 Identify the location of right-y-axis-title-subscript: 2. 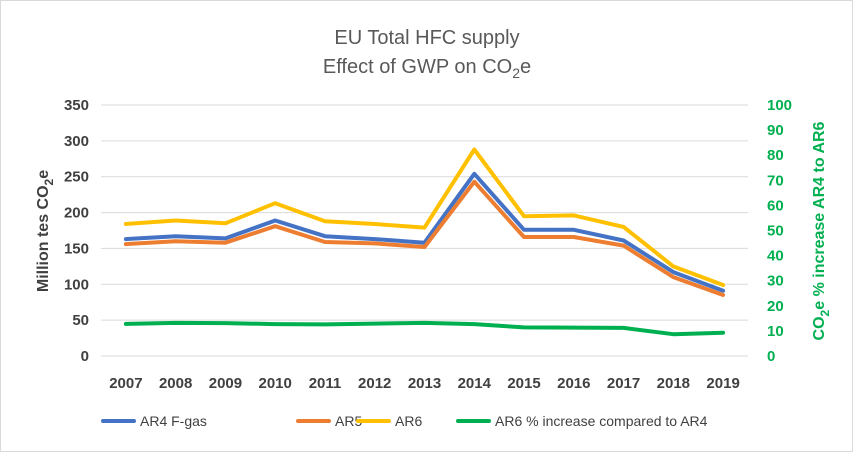
(825, 312).